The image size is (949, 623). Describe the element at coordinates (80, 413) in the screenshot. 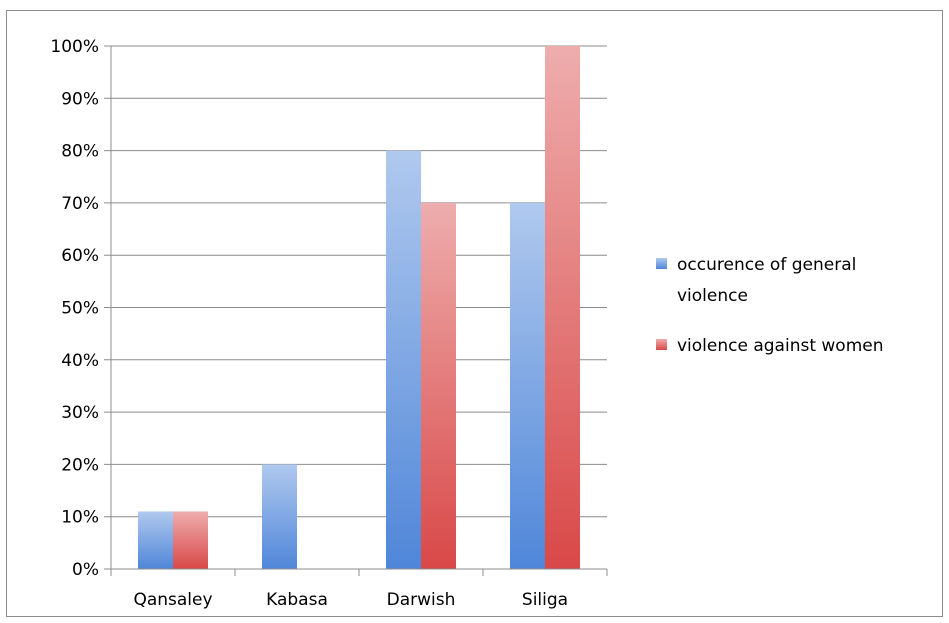

I see `y-tick-label: 30%` at that location.